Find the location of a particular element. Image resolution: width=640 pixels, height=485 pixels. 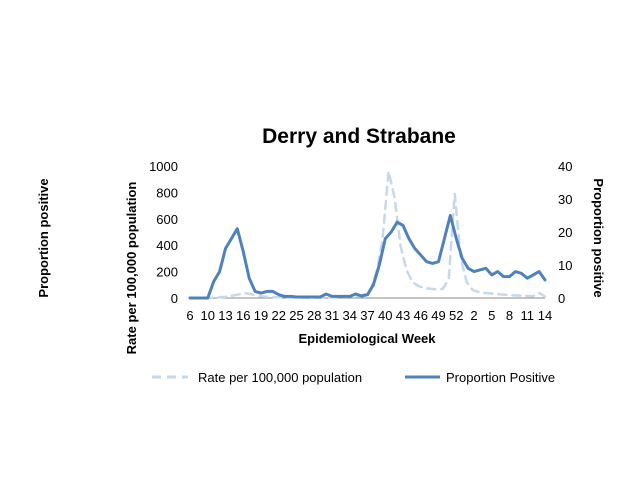

left-y-tick-label: 0 is located at coordinates (174, 298).